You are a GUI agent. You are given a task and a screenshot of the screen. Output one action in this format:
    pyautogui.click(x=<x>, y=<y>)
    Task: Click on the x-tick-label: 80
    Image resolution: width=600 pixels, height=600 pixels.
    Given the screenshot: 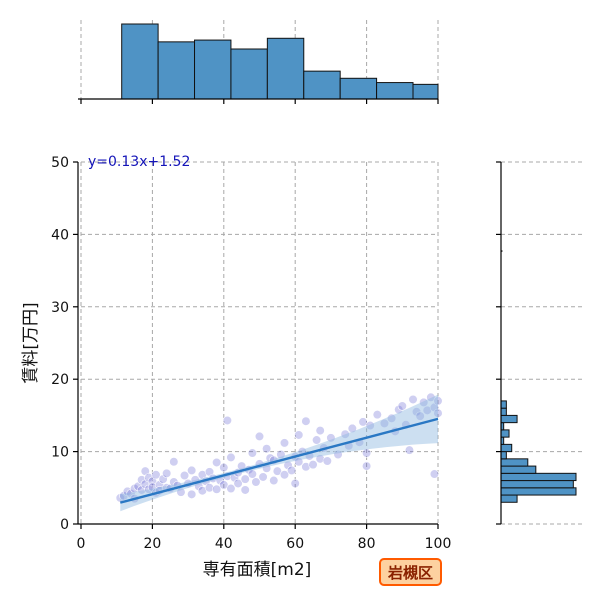 What is the action you would take?
    pyautogui.click(x=367, y=544)
    